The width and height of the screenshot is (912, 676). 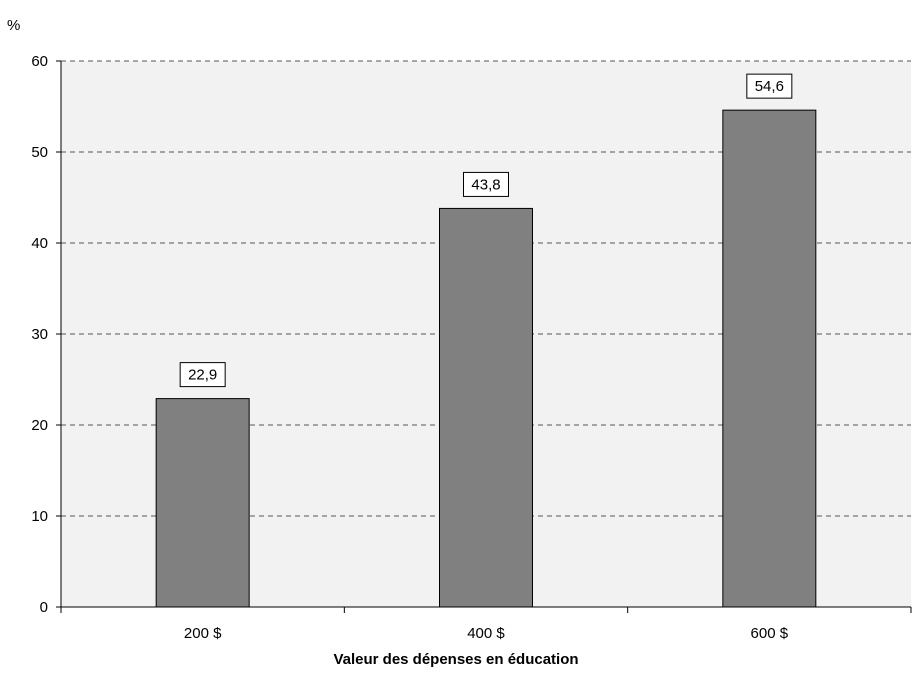 I want to click on y-tick-label: 0, so click(x=44, y=607).